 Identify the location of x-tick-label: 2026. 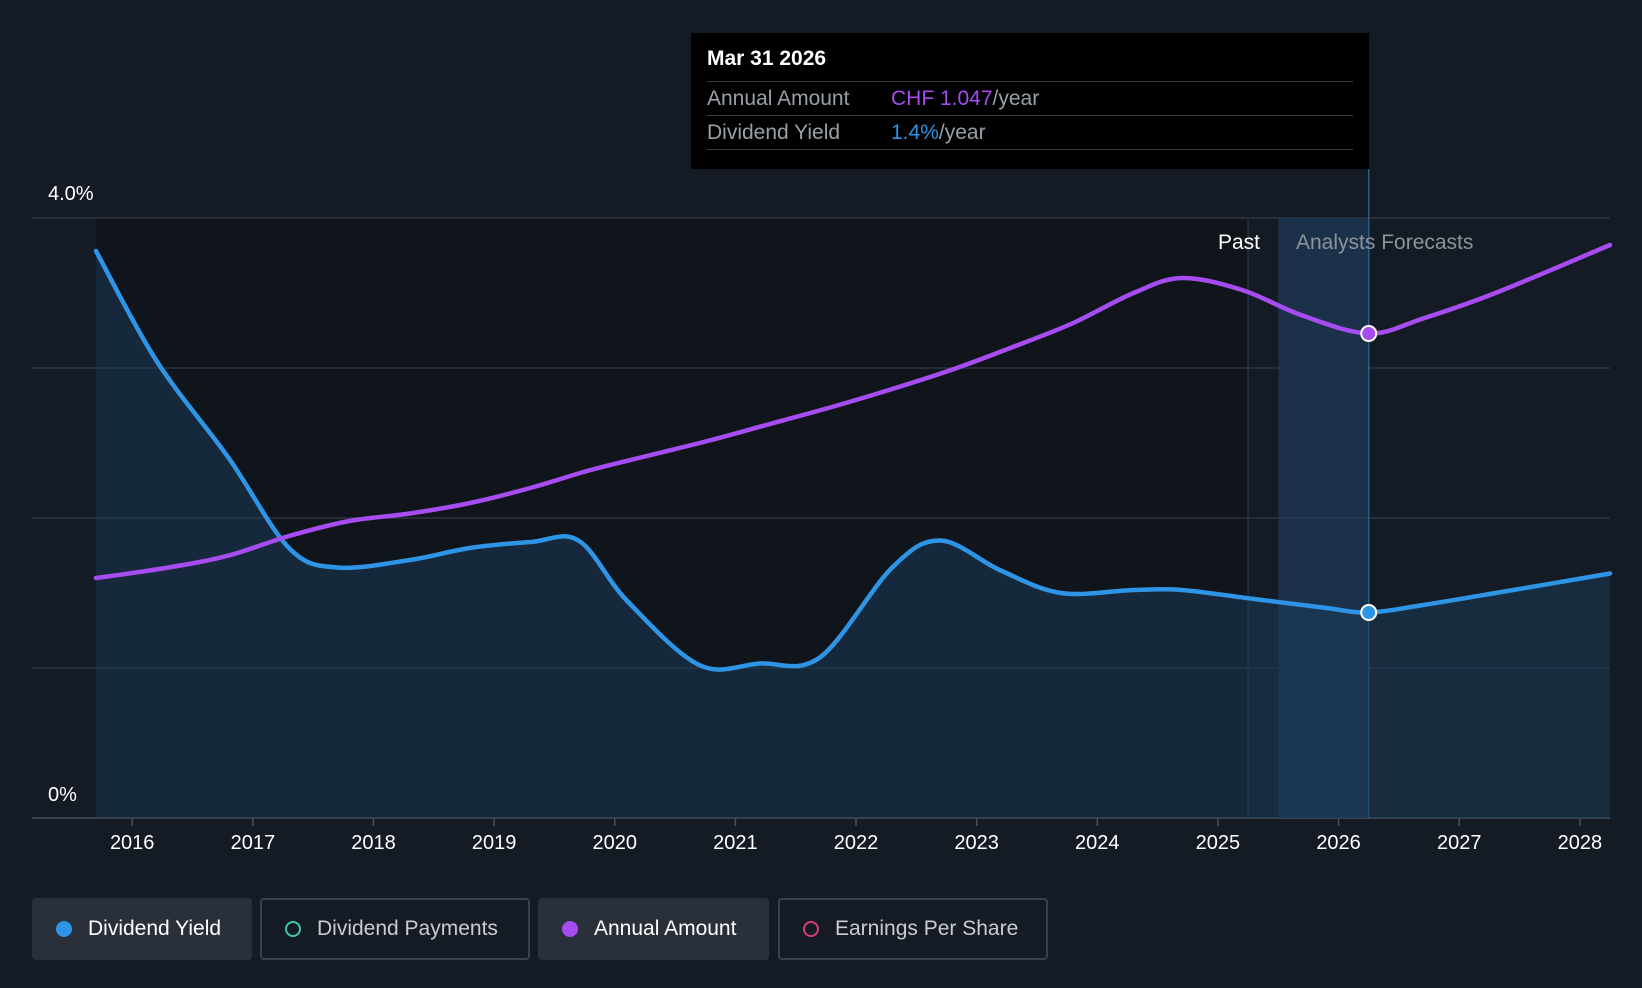
(1338, 843).